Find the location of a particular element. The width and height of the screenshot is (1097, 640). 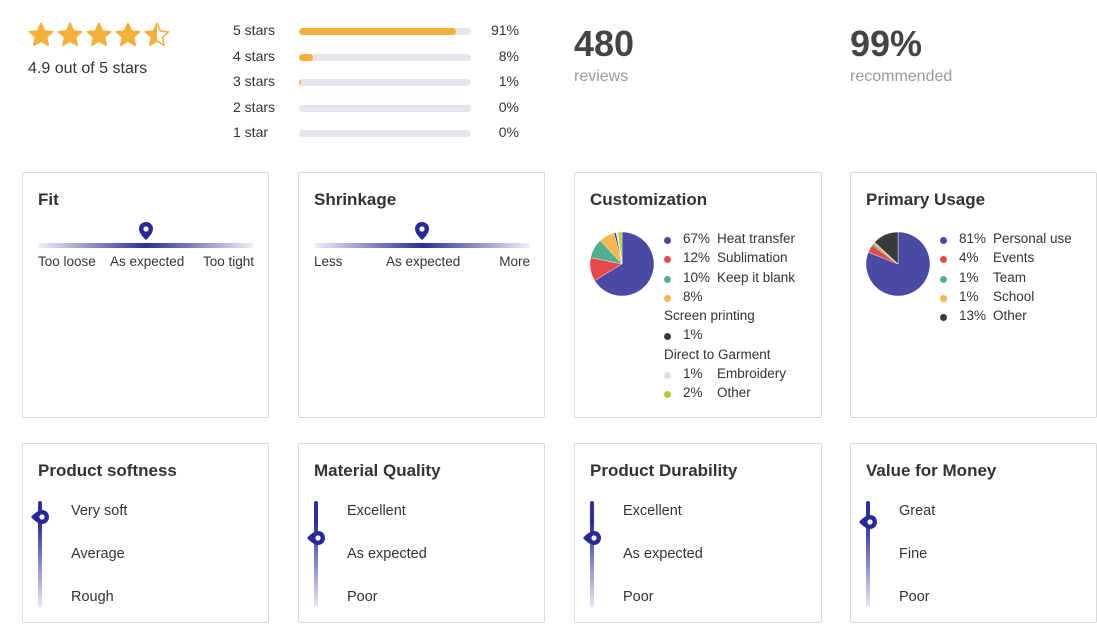

histogram-label: 4 stars is located at coordinates (254, 55).